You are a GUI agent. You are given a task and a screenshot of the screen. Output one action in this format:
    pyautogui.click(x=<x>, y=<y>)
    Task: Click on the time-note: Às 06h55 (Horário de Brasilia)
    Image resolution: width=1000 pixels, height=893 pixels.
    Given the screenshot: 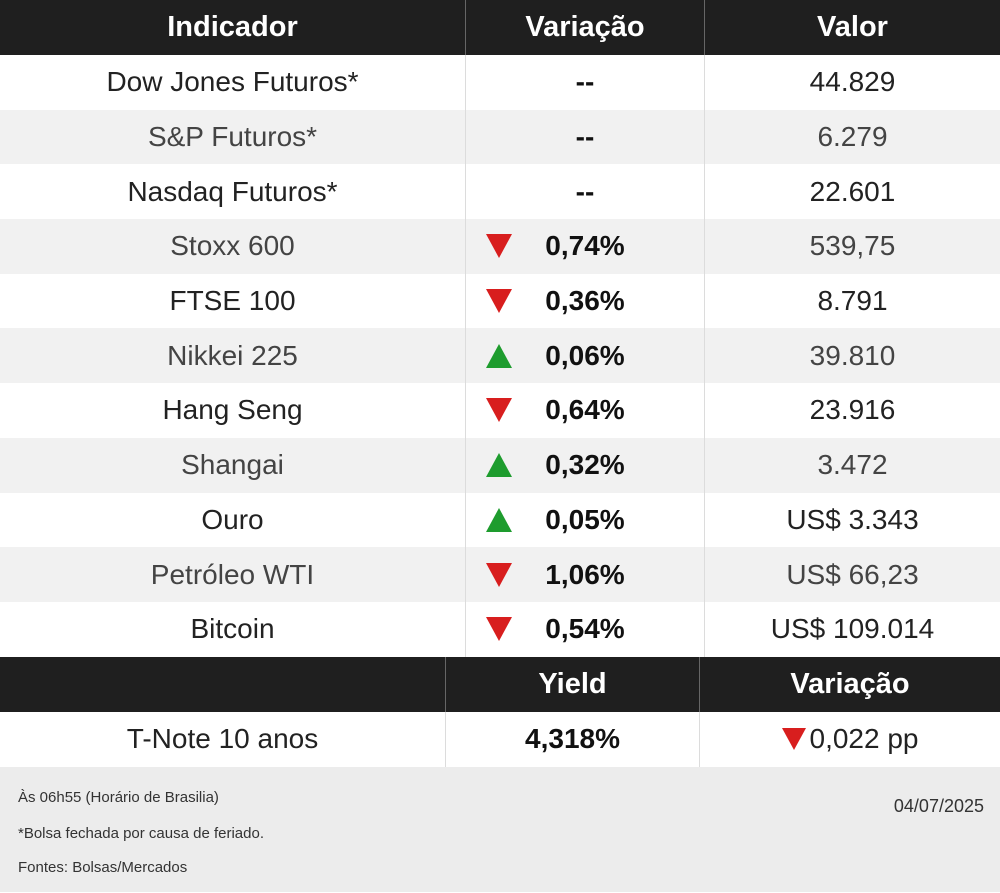 What is the action you would take?
    pyautogui.click(x=118, y=797)
    